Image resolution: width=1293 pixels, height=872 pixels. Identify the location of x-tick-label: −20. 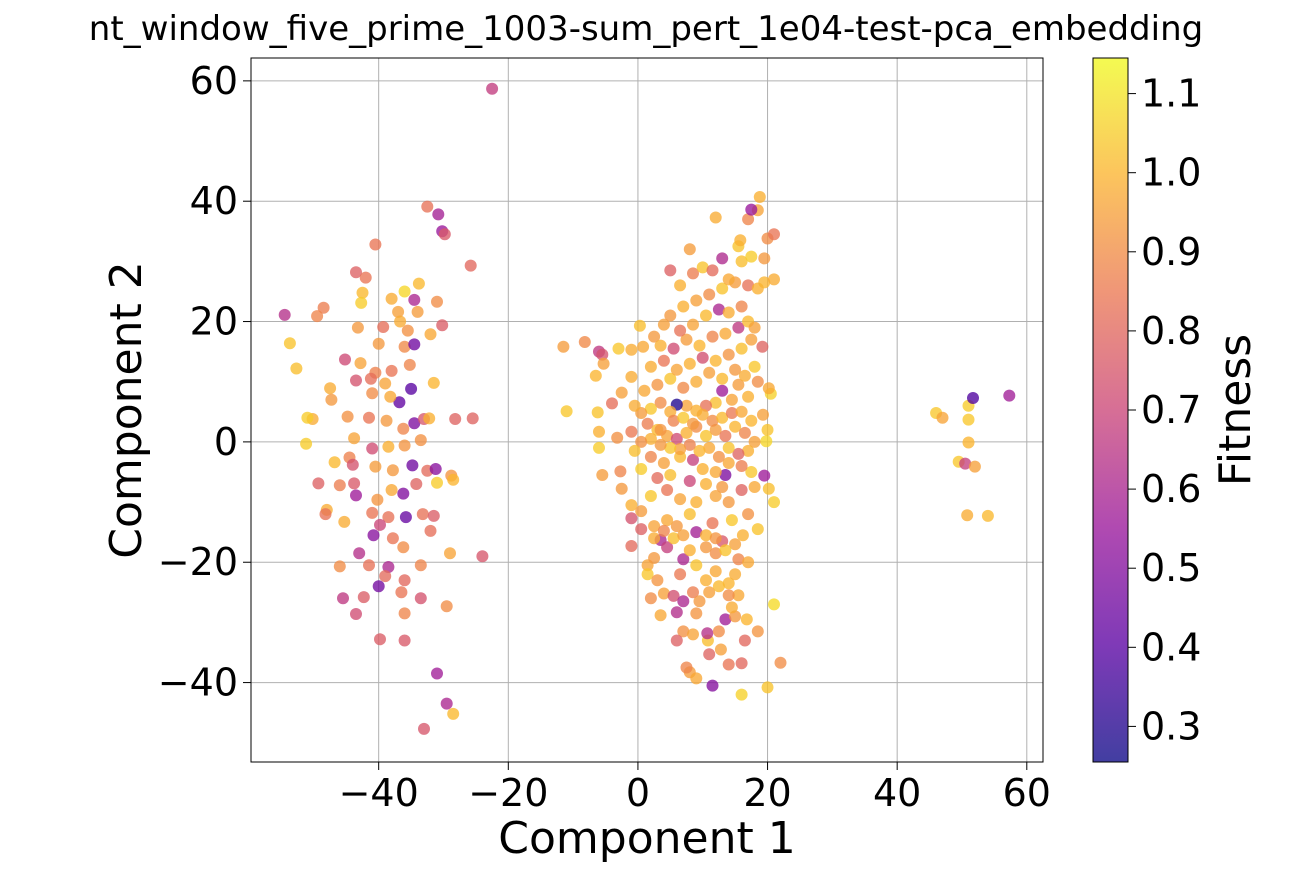
(508, 793).